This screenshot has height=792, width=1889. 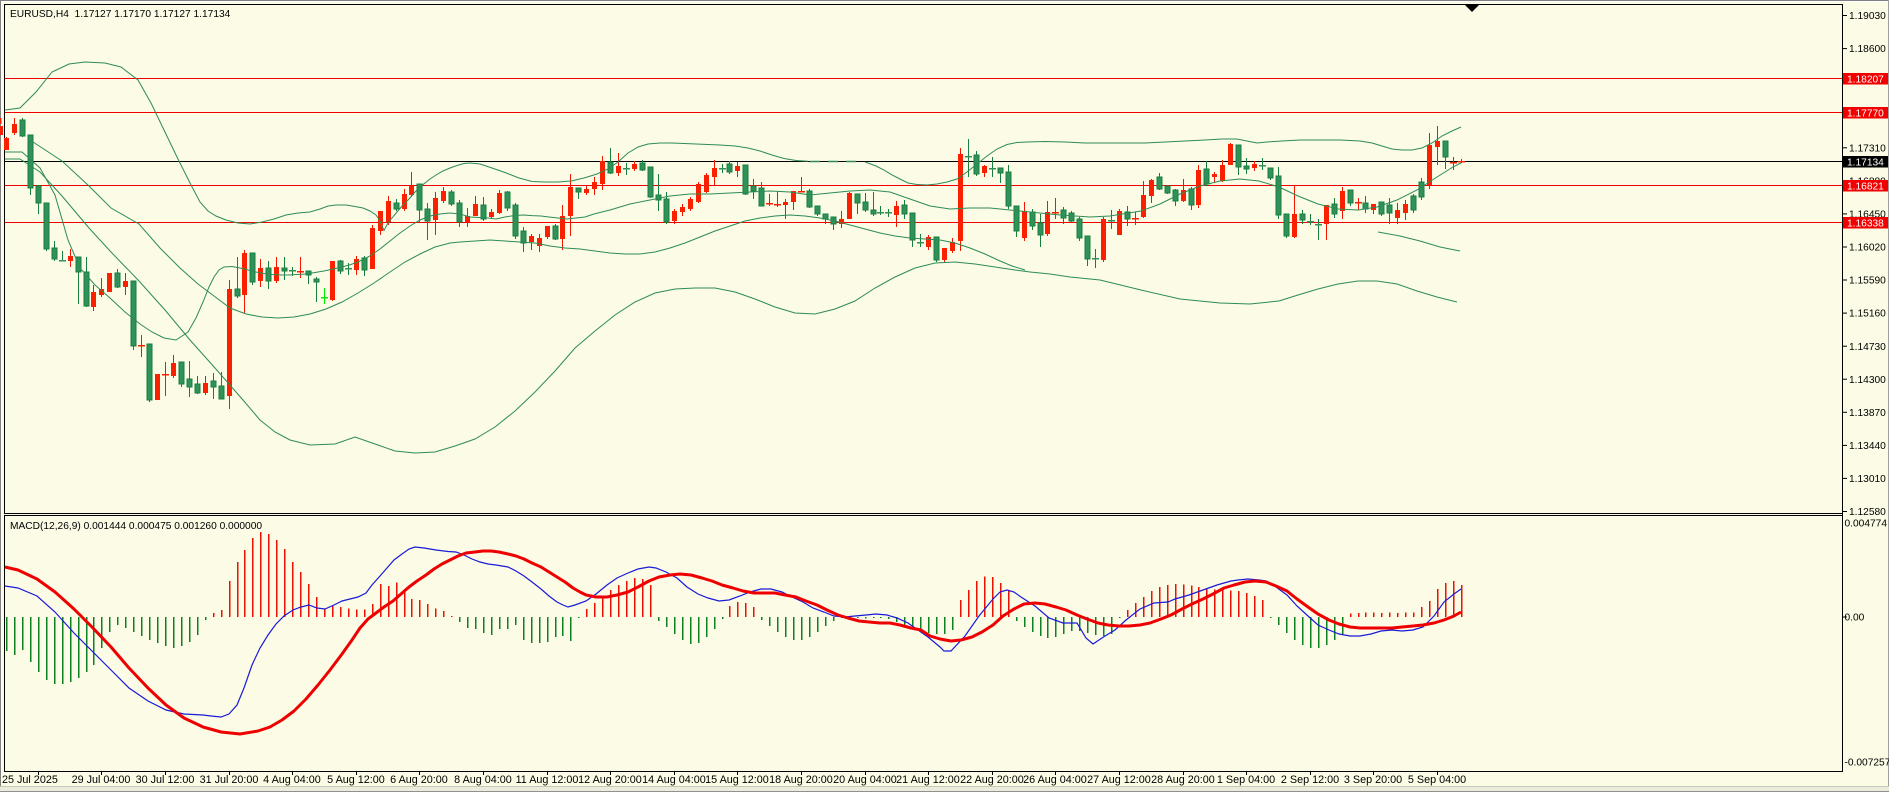 I want to click on svg-text: 3 Sep 20:00, so click(x=1373, y=780).